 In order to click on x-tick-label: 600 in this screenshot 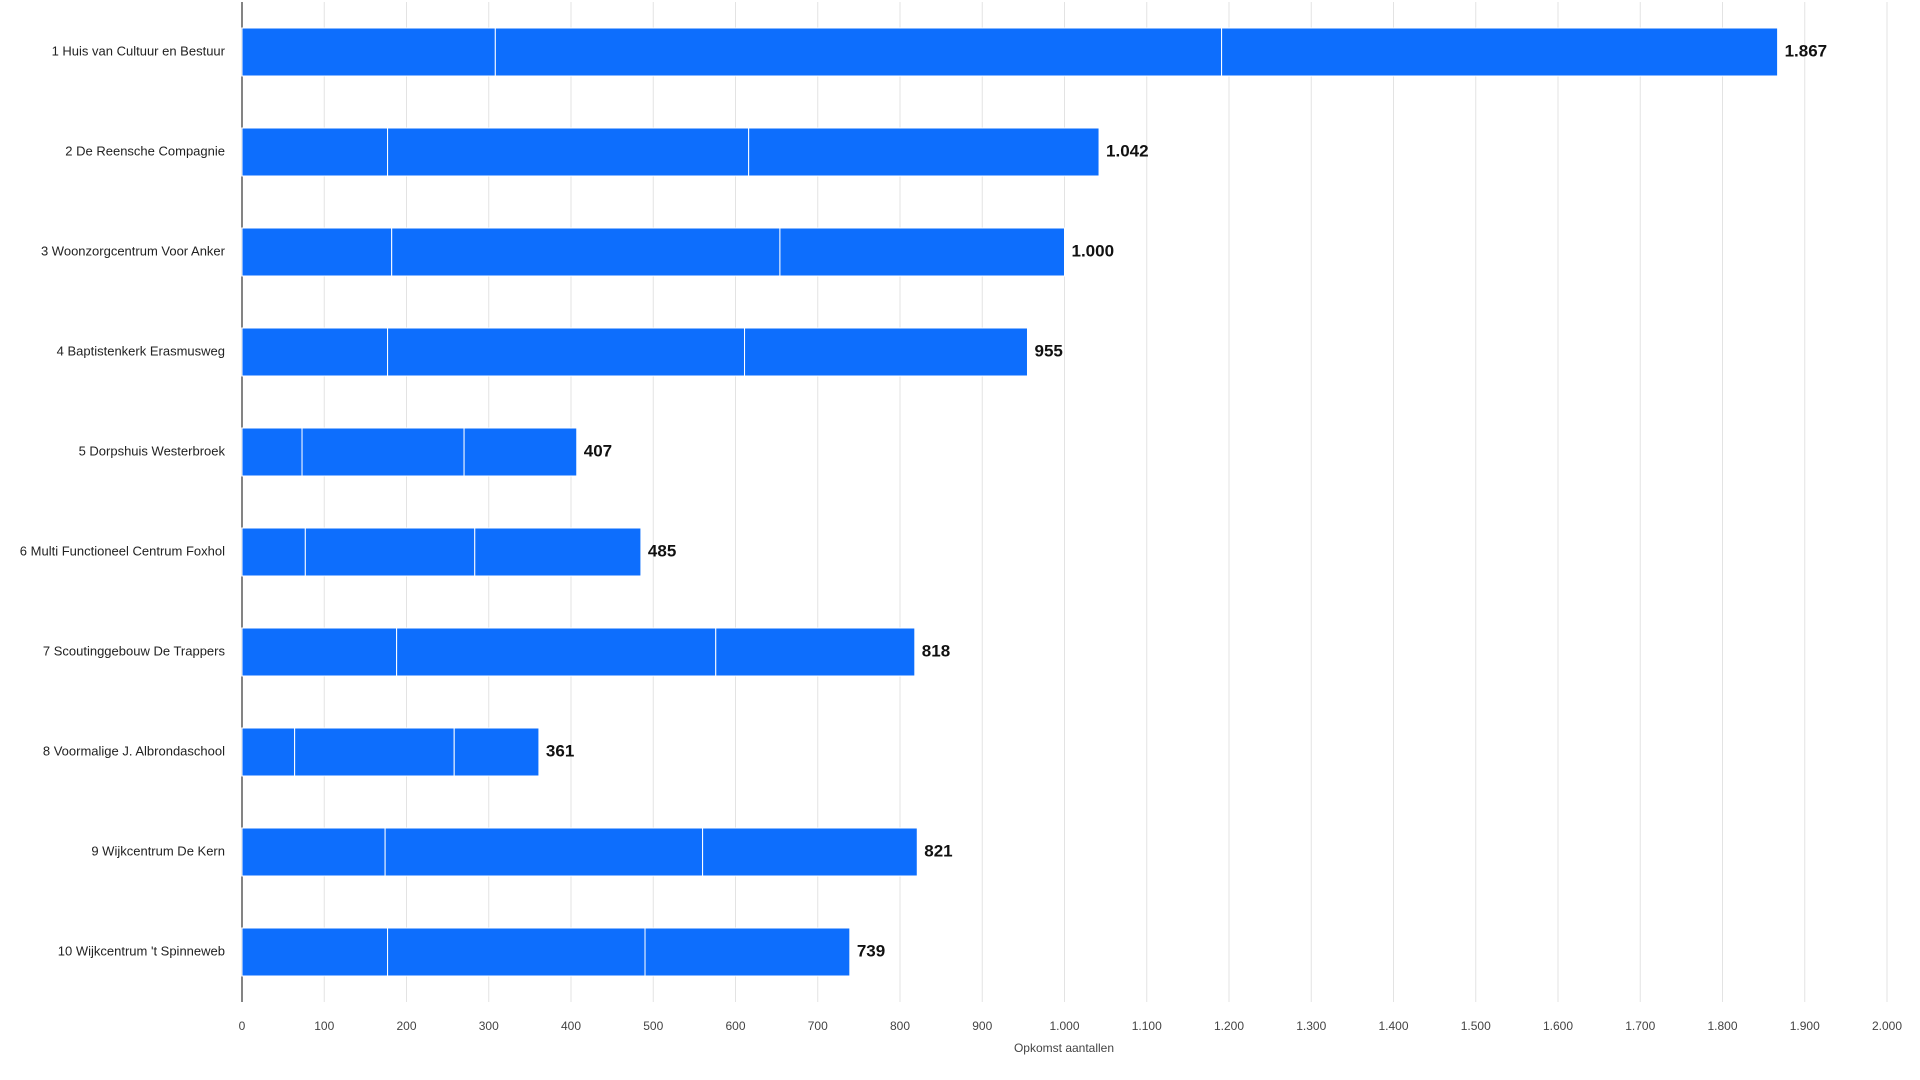, I will do `click(735, 1026)`.